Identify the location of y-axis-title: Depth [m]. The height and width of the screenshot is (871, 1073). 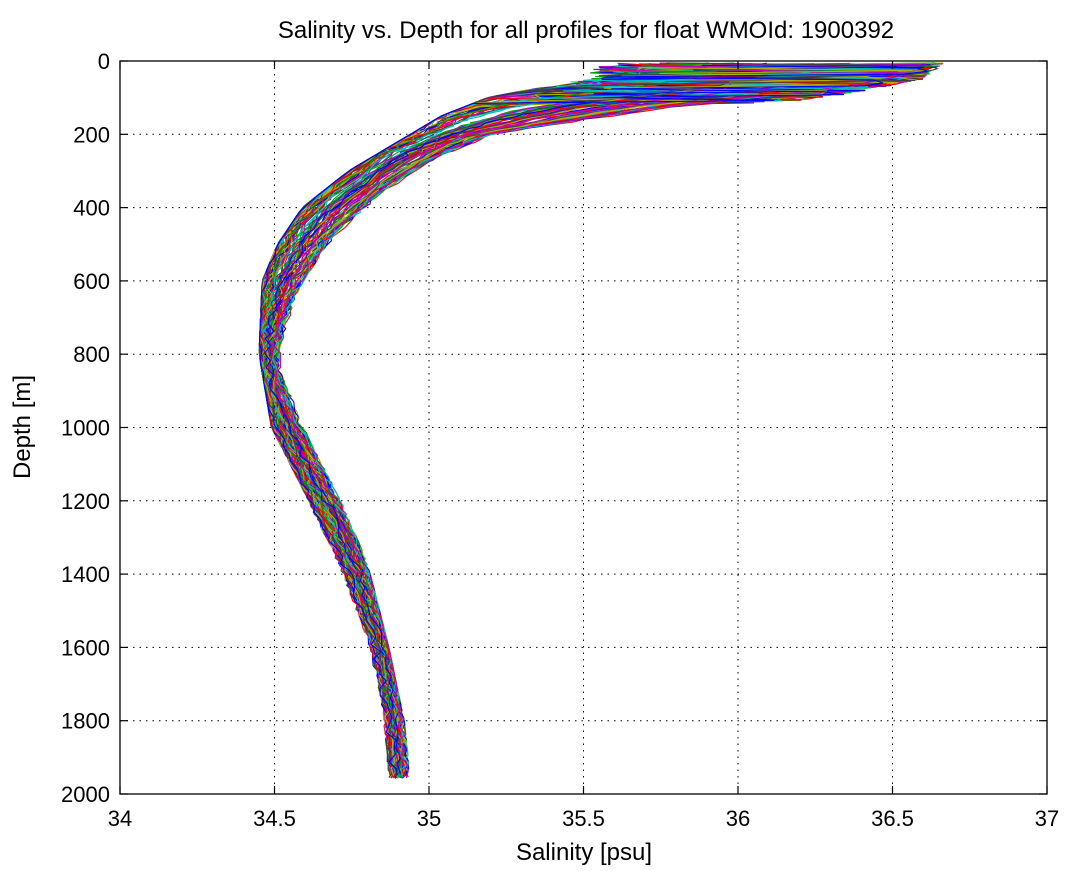
(22, 427).